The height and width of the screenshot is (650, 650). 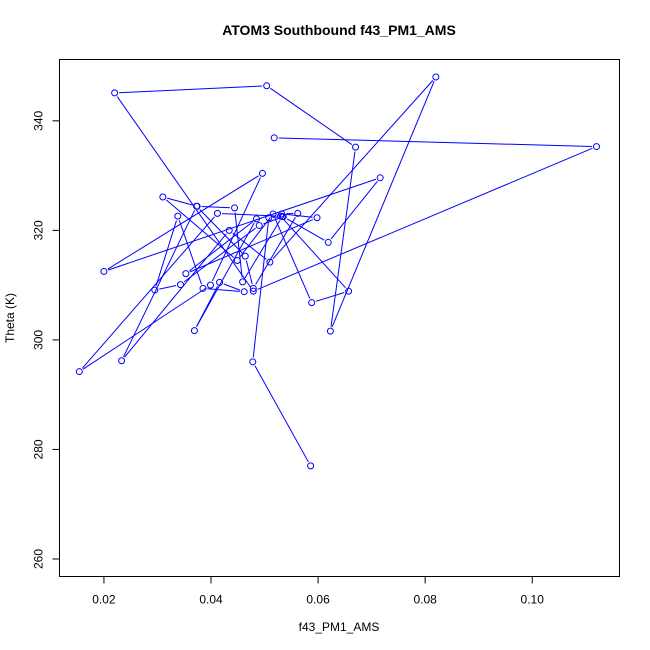 What do you see at coordinates (425, 600) in the screenshot?
I see `x-tick-label: 0.08` at bounding box center [425, 600].